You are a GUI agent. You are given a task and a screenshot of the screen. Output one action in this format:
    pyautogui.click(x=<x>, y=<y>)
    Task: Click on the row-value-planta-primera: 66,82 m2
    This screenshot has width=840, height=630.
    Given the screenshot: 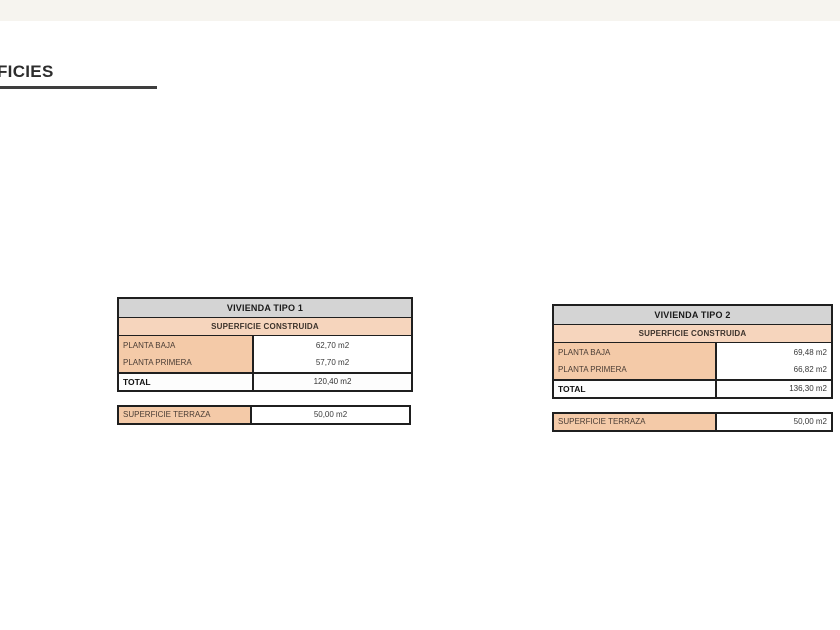 What is the action you would take?
    pyautogui.click(x=810, y=369)
    